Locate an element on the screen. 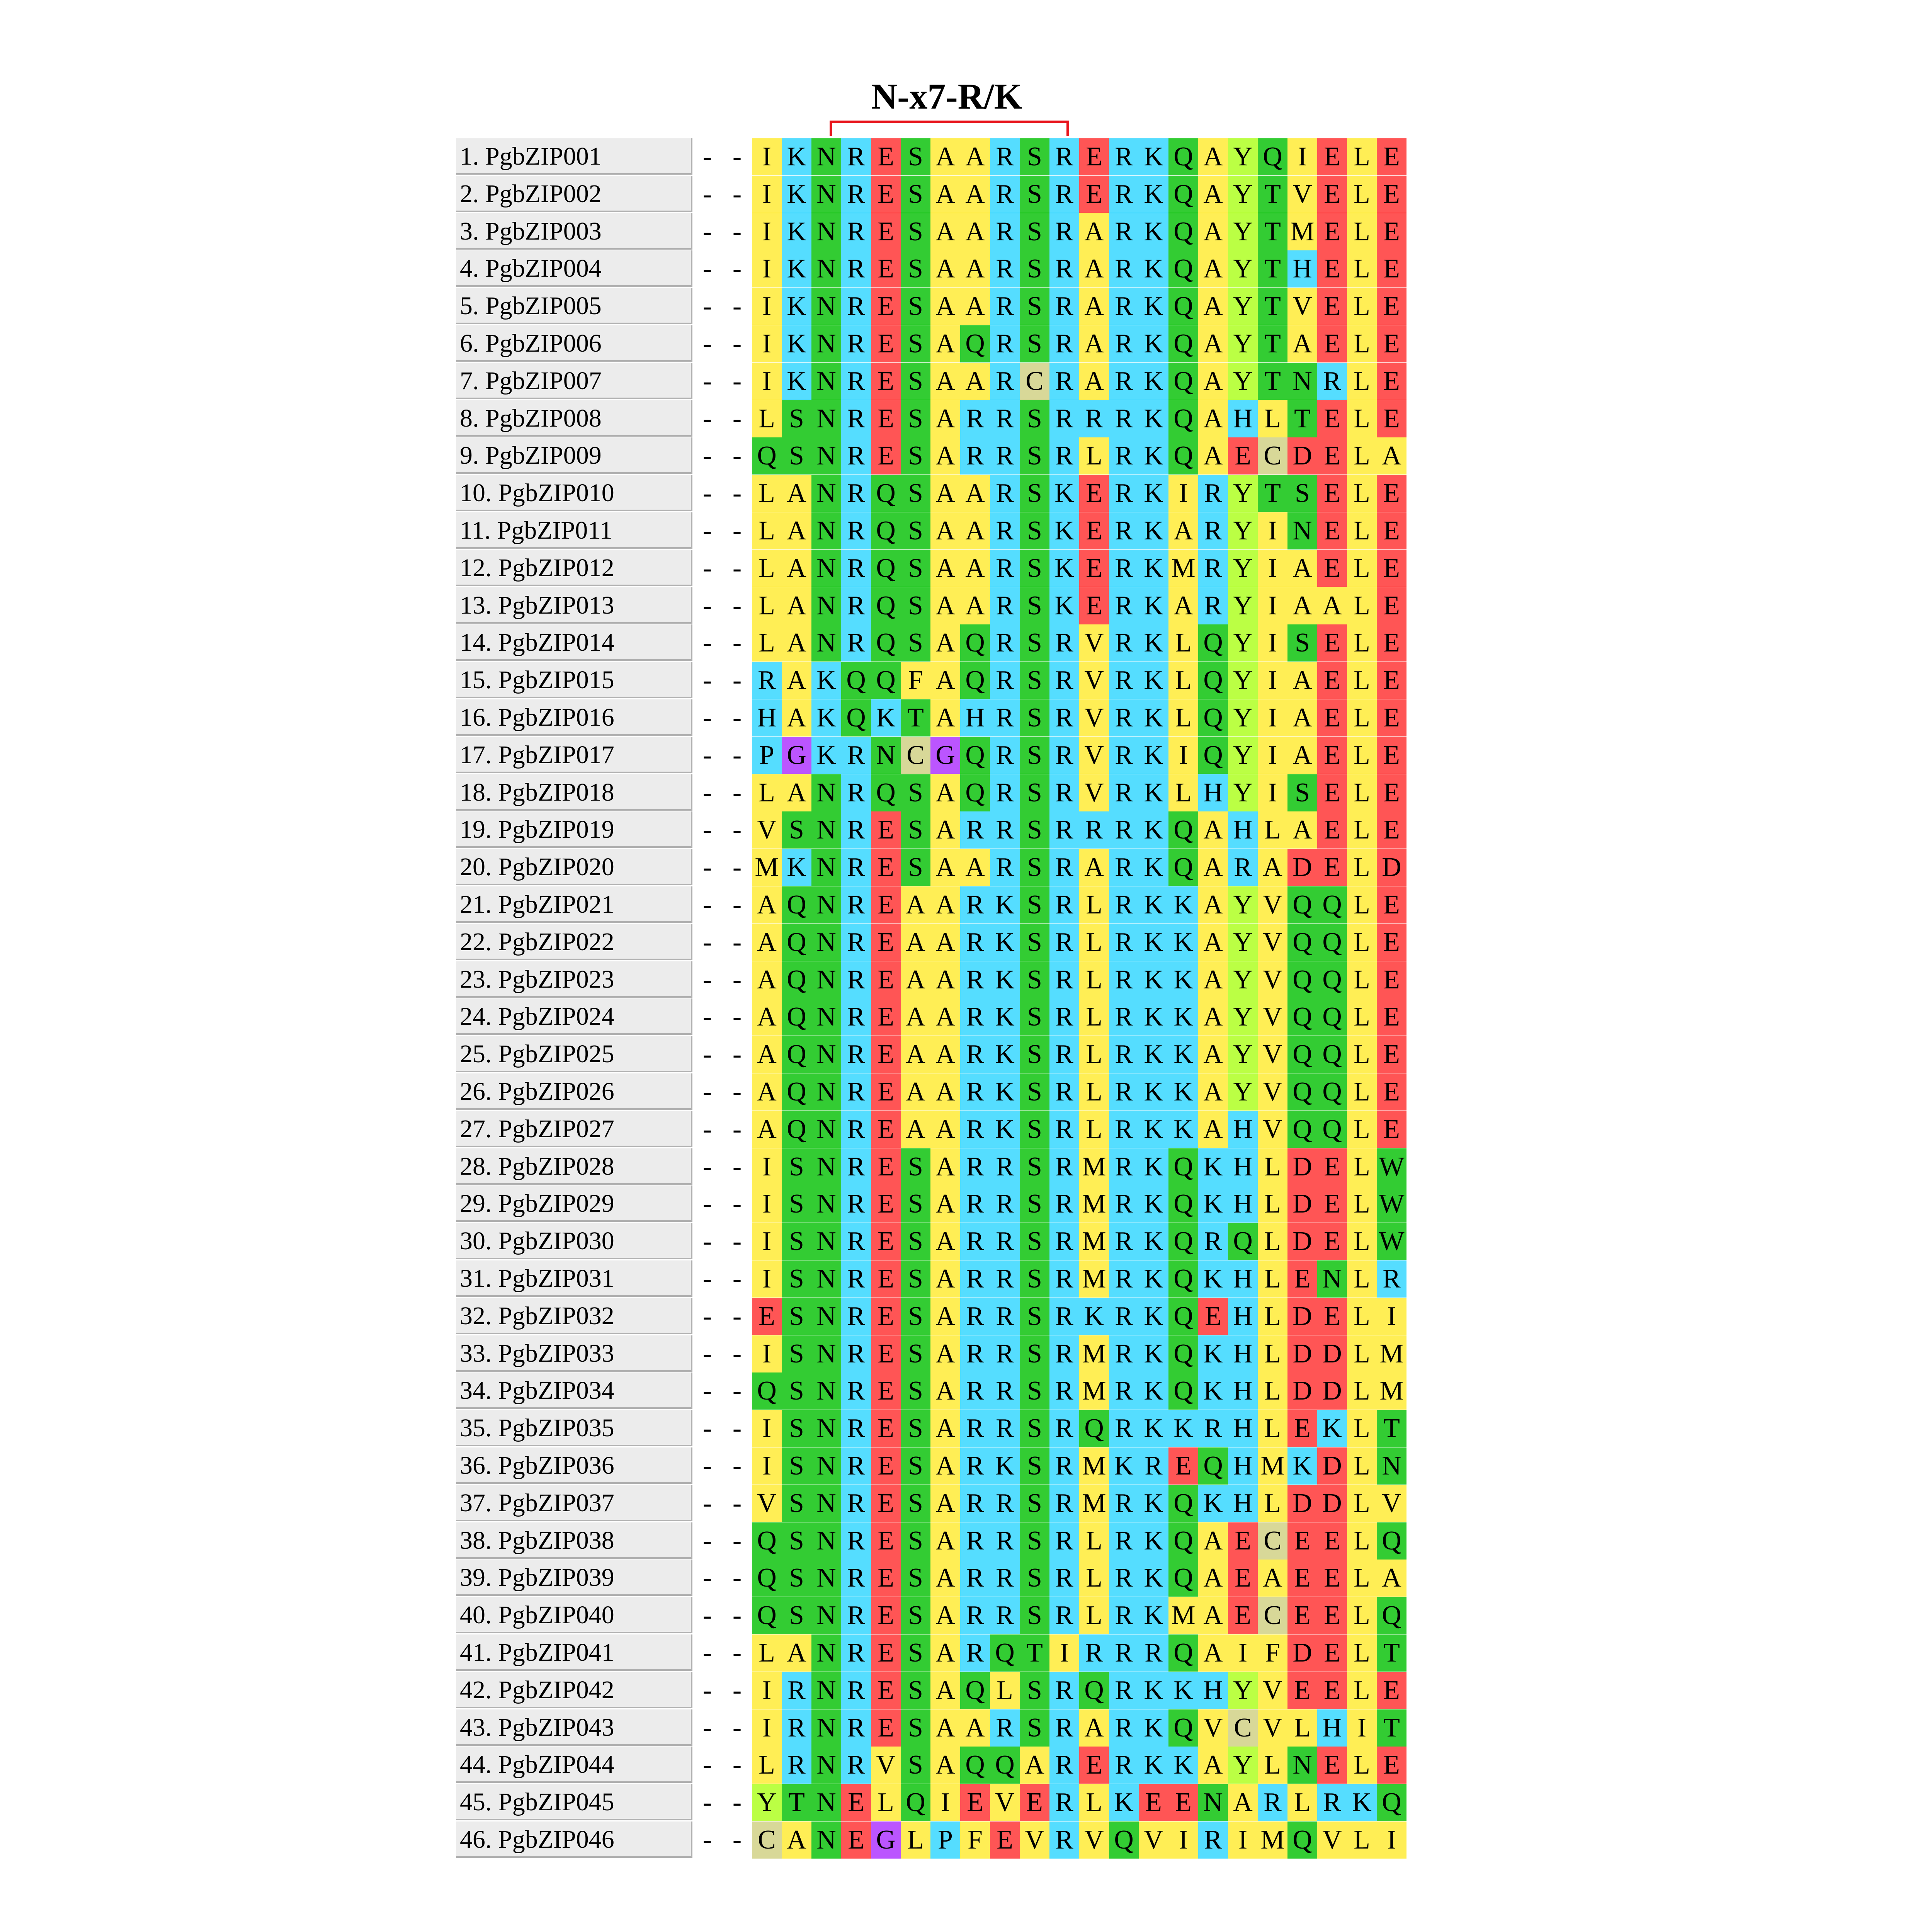  residue-cell: C is located at coordinates (1243, 1728).